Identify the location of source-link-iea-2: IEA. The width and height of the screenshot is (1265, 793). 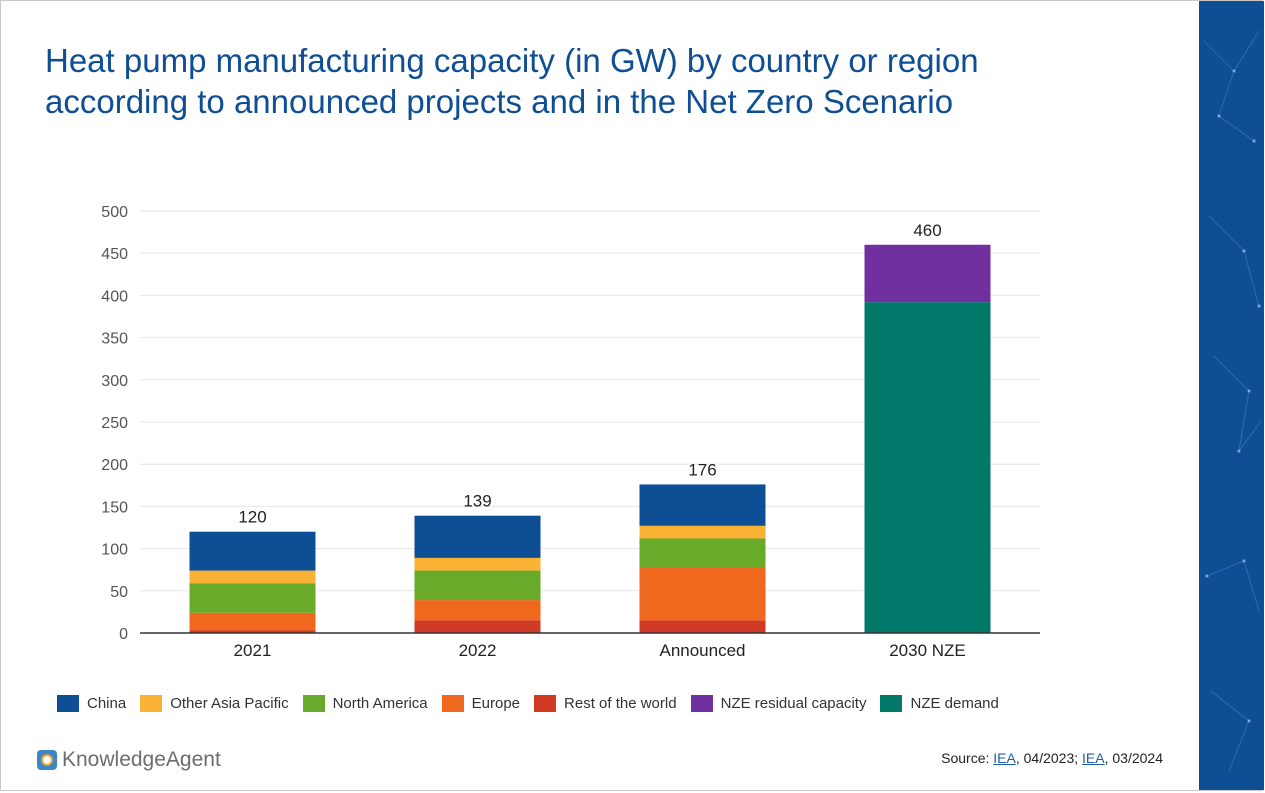
(1093, 758).